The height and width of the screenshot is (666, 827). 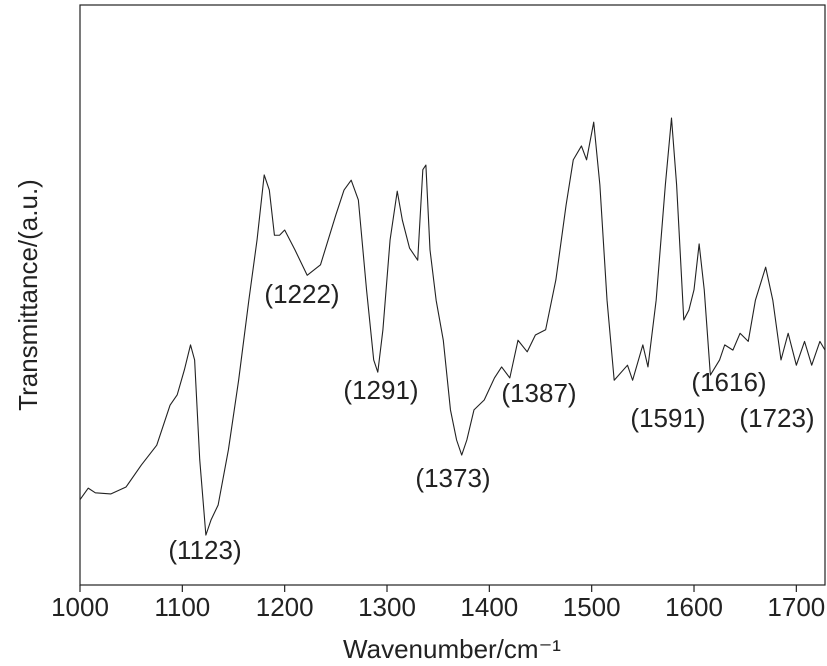 What do you see at coordinates (796, 607) in the screenshot?
I see `x-tick-label: 1700` at bounding box center [796, 607].